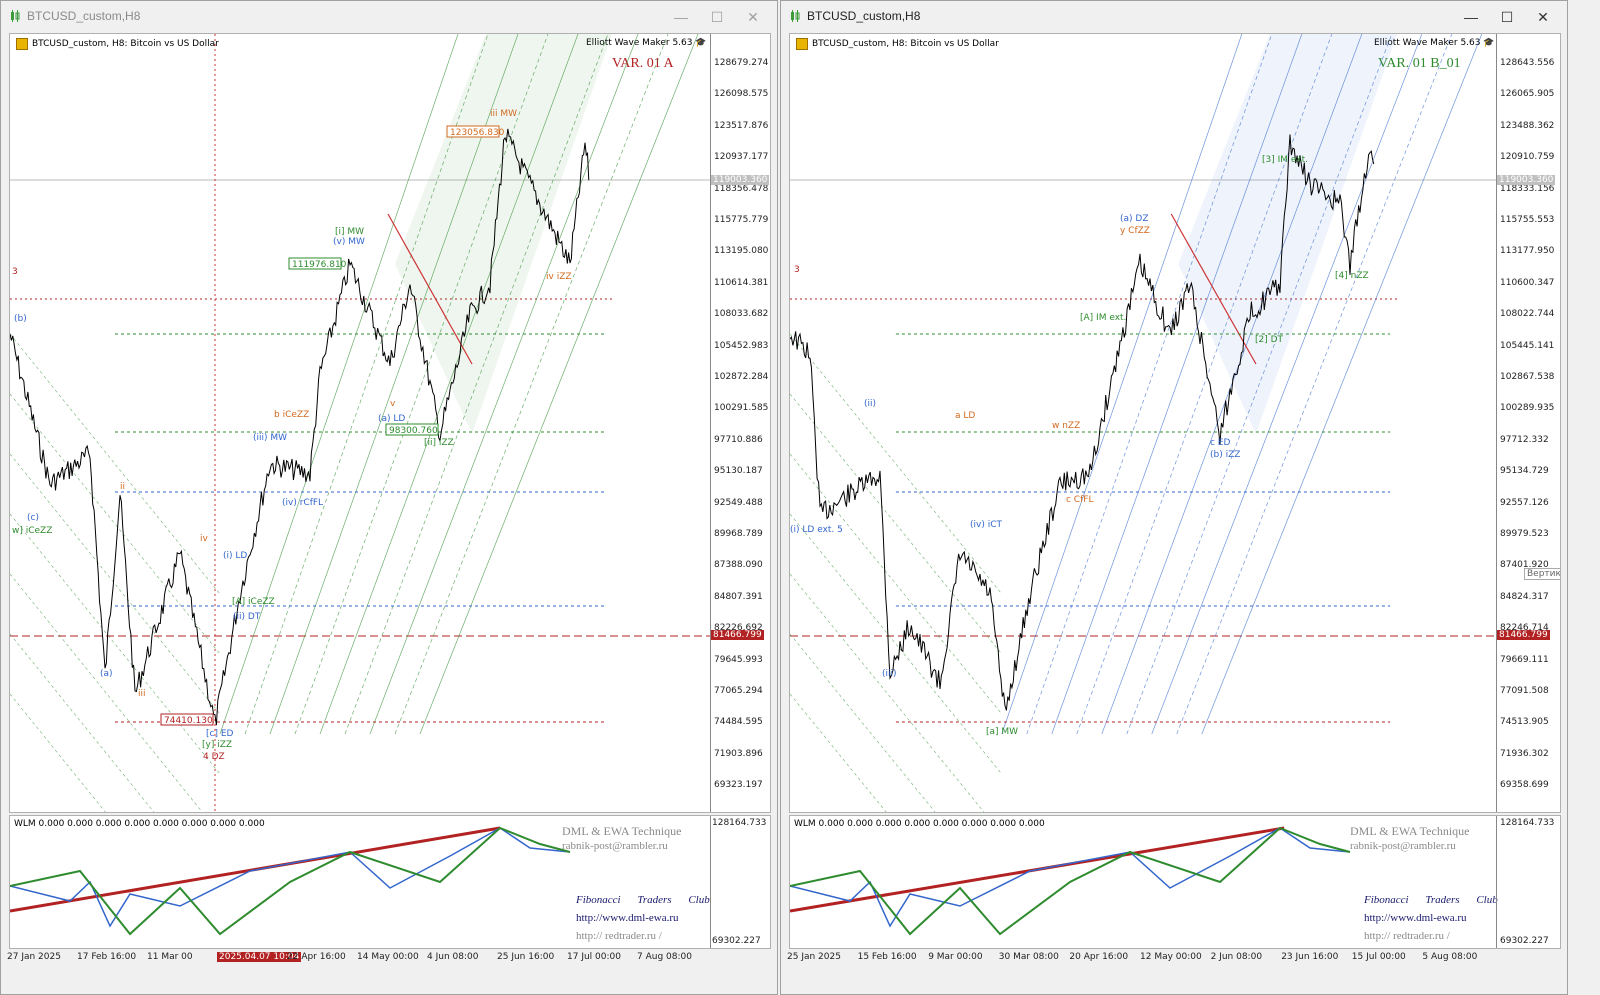  I want to click on wave-label: iv, so click(204, 539).